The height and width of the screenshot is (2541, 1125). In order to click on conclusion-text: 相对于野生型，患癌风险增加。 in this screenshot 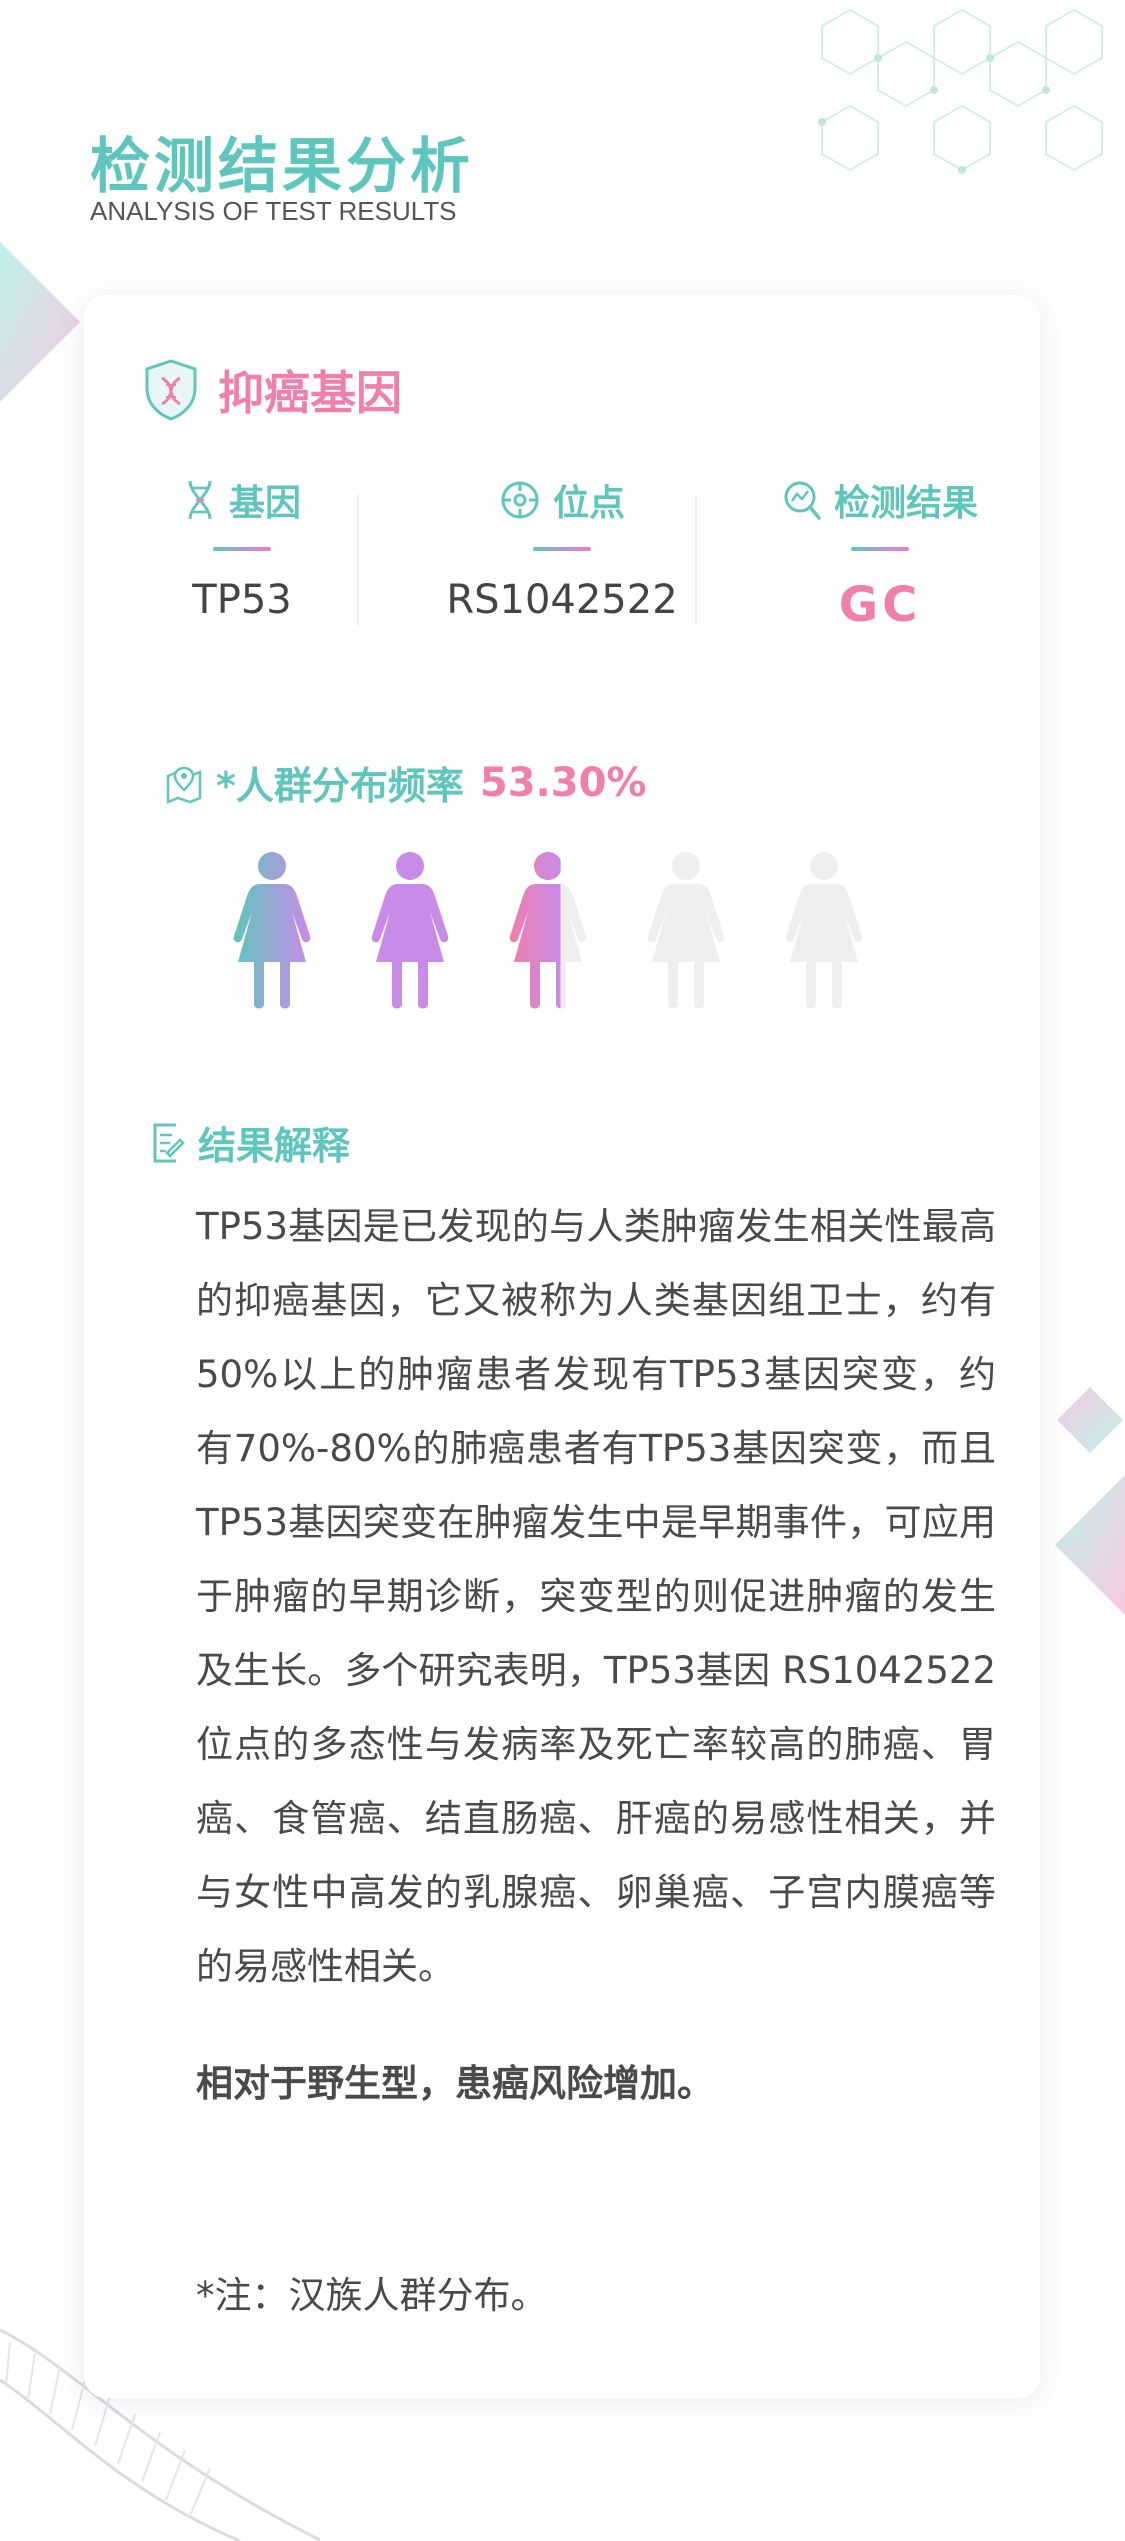, I will do `click(455, 2083)`.